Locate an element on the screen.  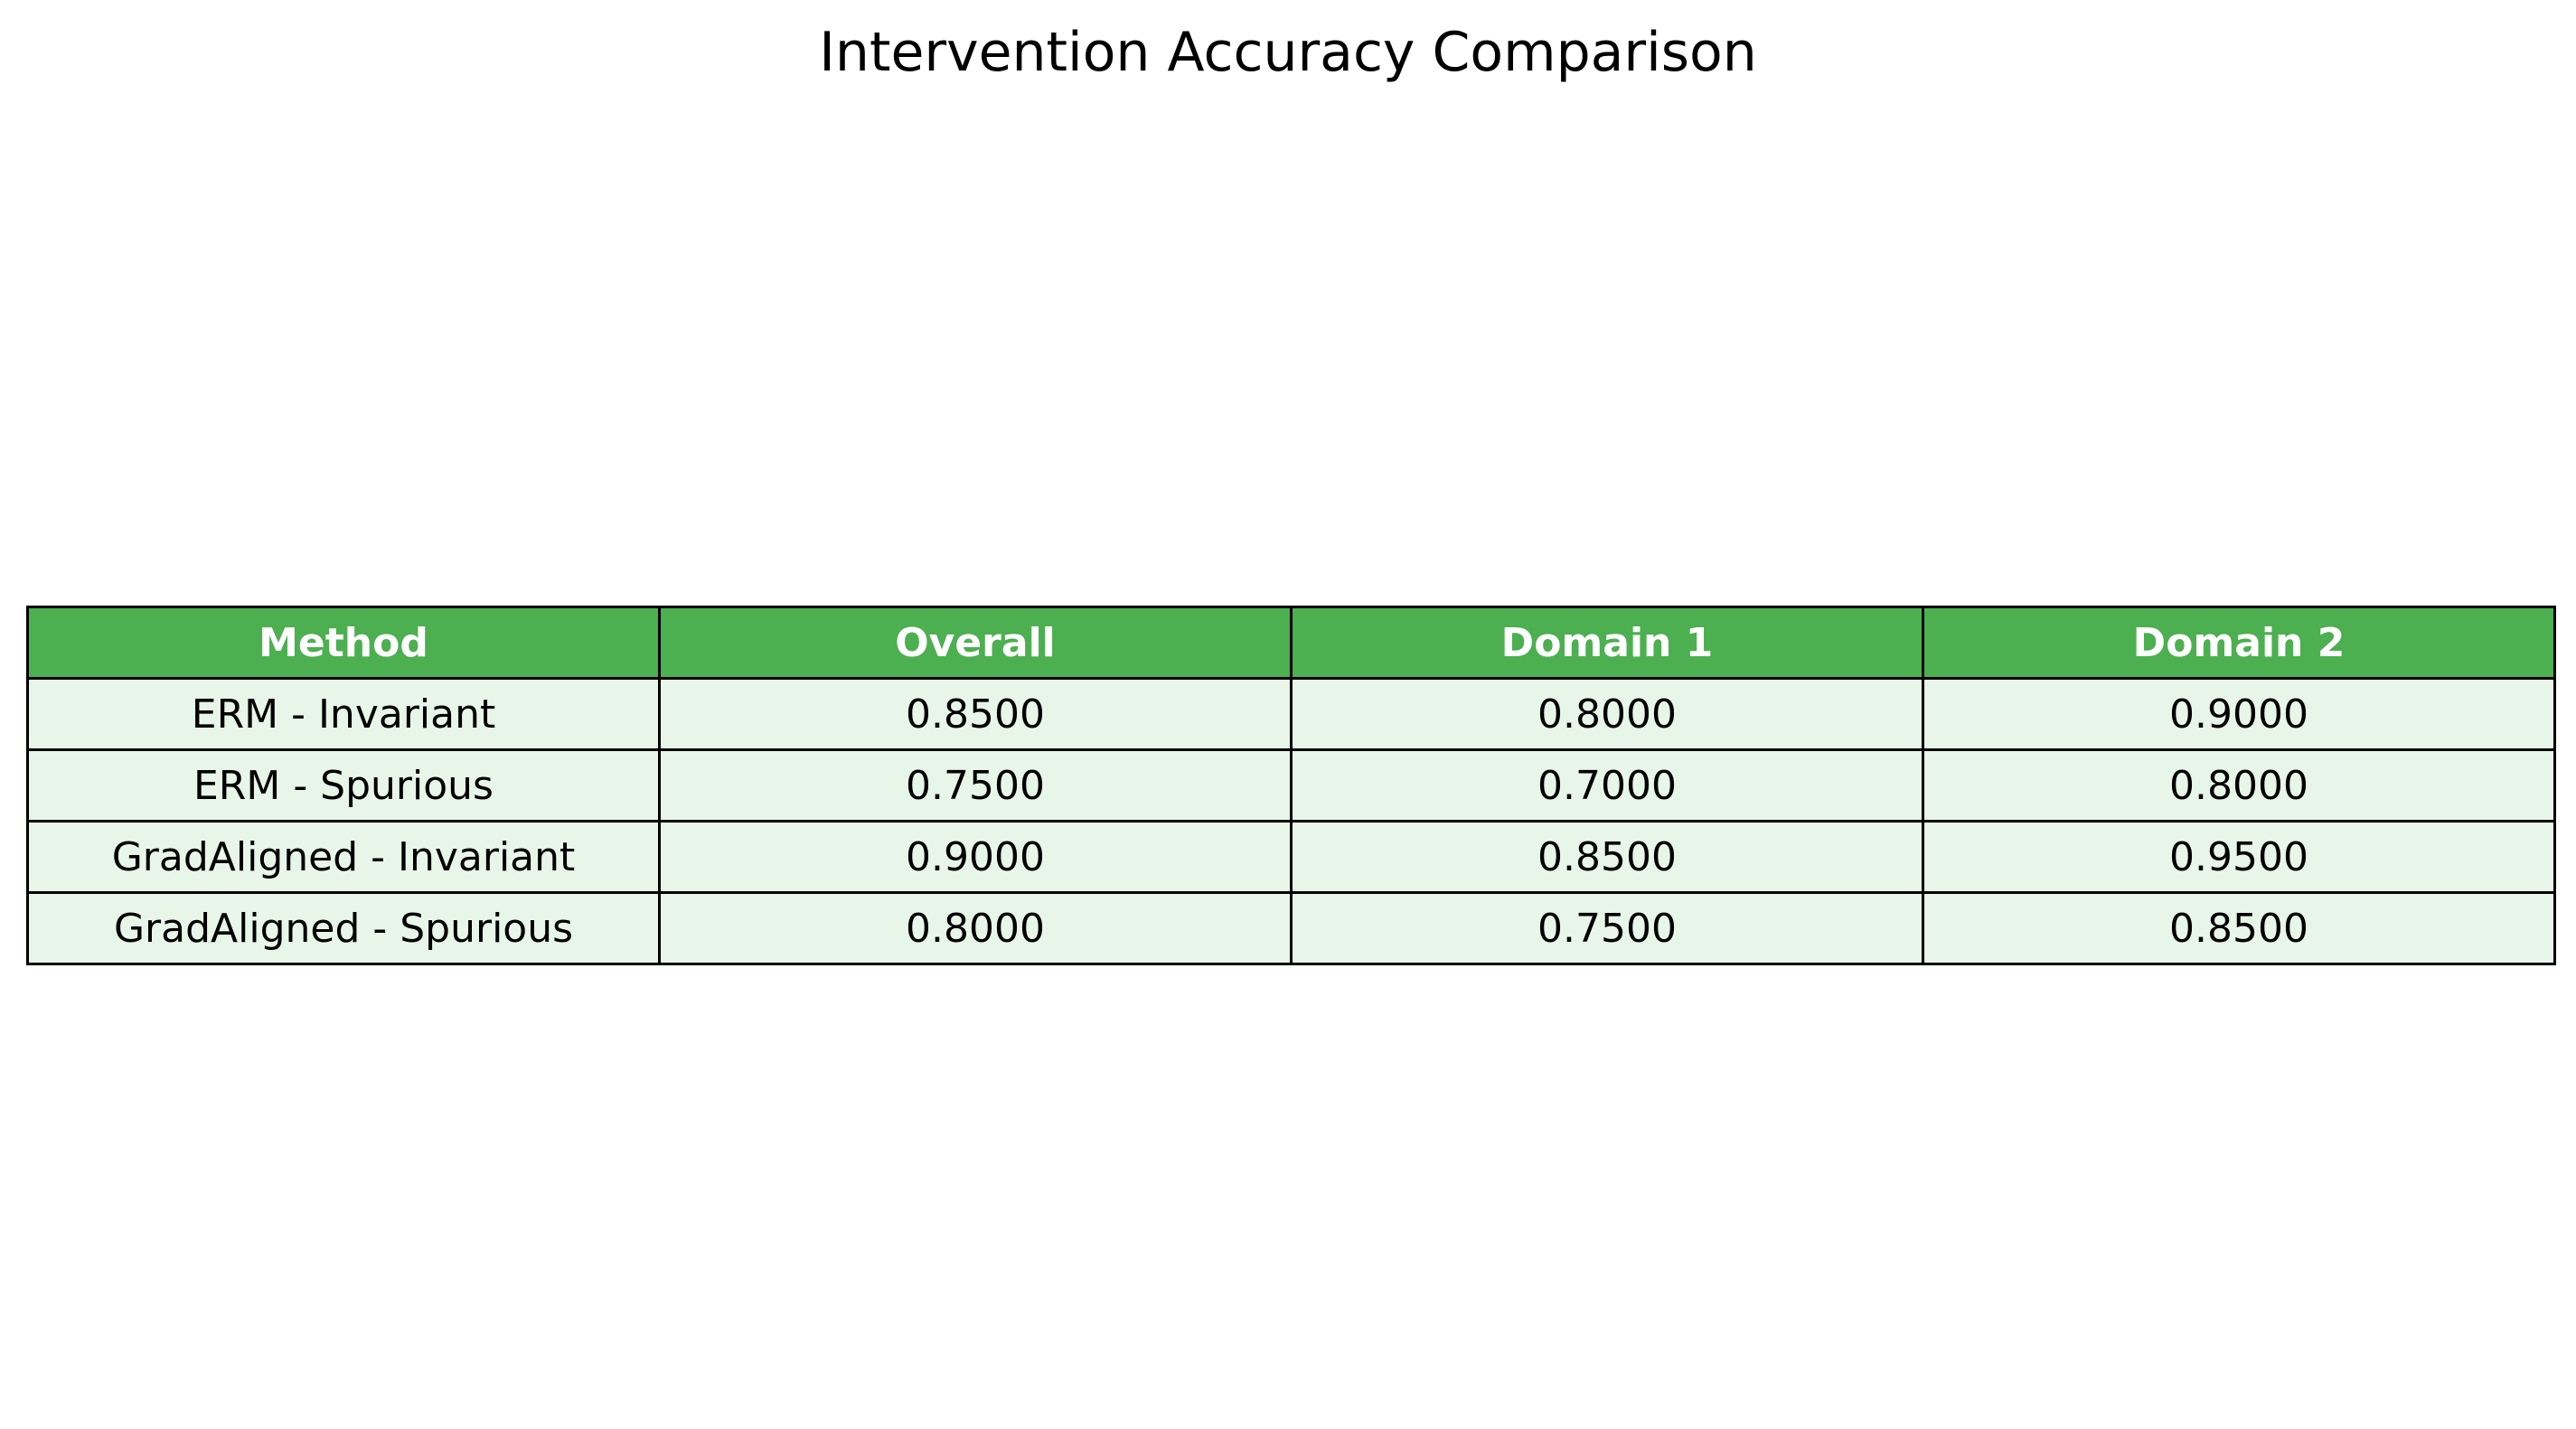
header-cell-overall: Overall is located at coordinates (976, 643).